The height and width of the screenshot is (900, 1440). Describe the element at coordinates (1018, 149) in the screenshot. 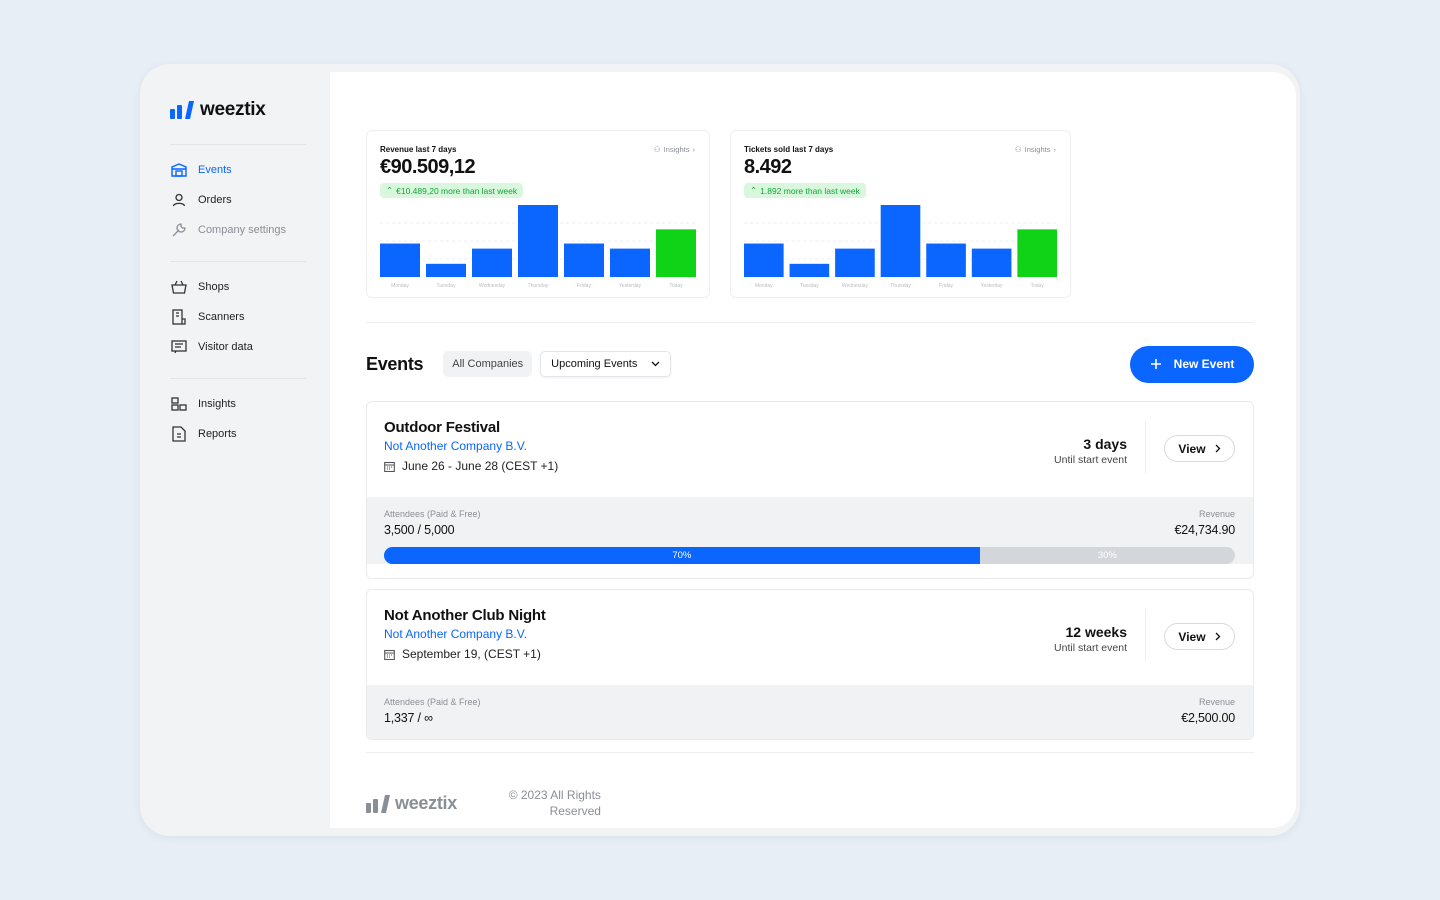

I see `insights-icon: ⚇` at that location.